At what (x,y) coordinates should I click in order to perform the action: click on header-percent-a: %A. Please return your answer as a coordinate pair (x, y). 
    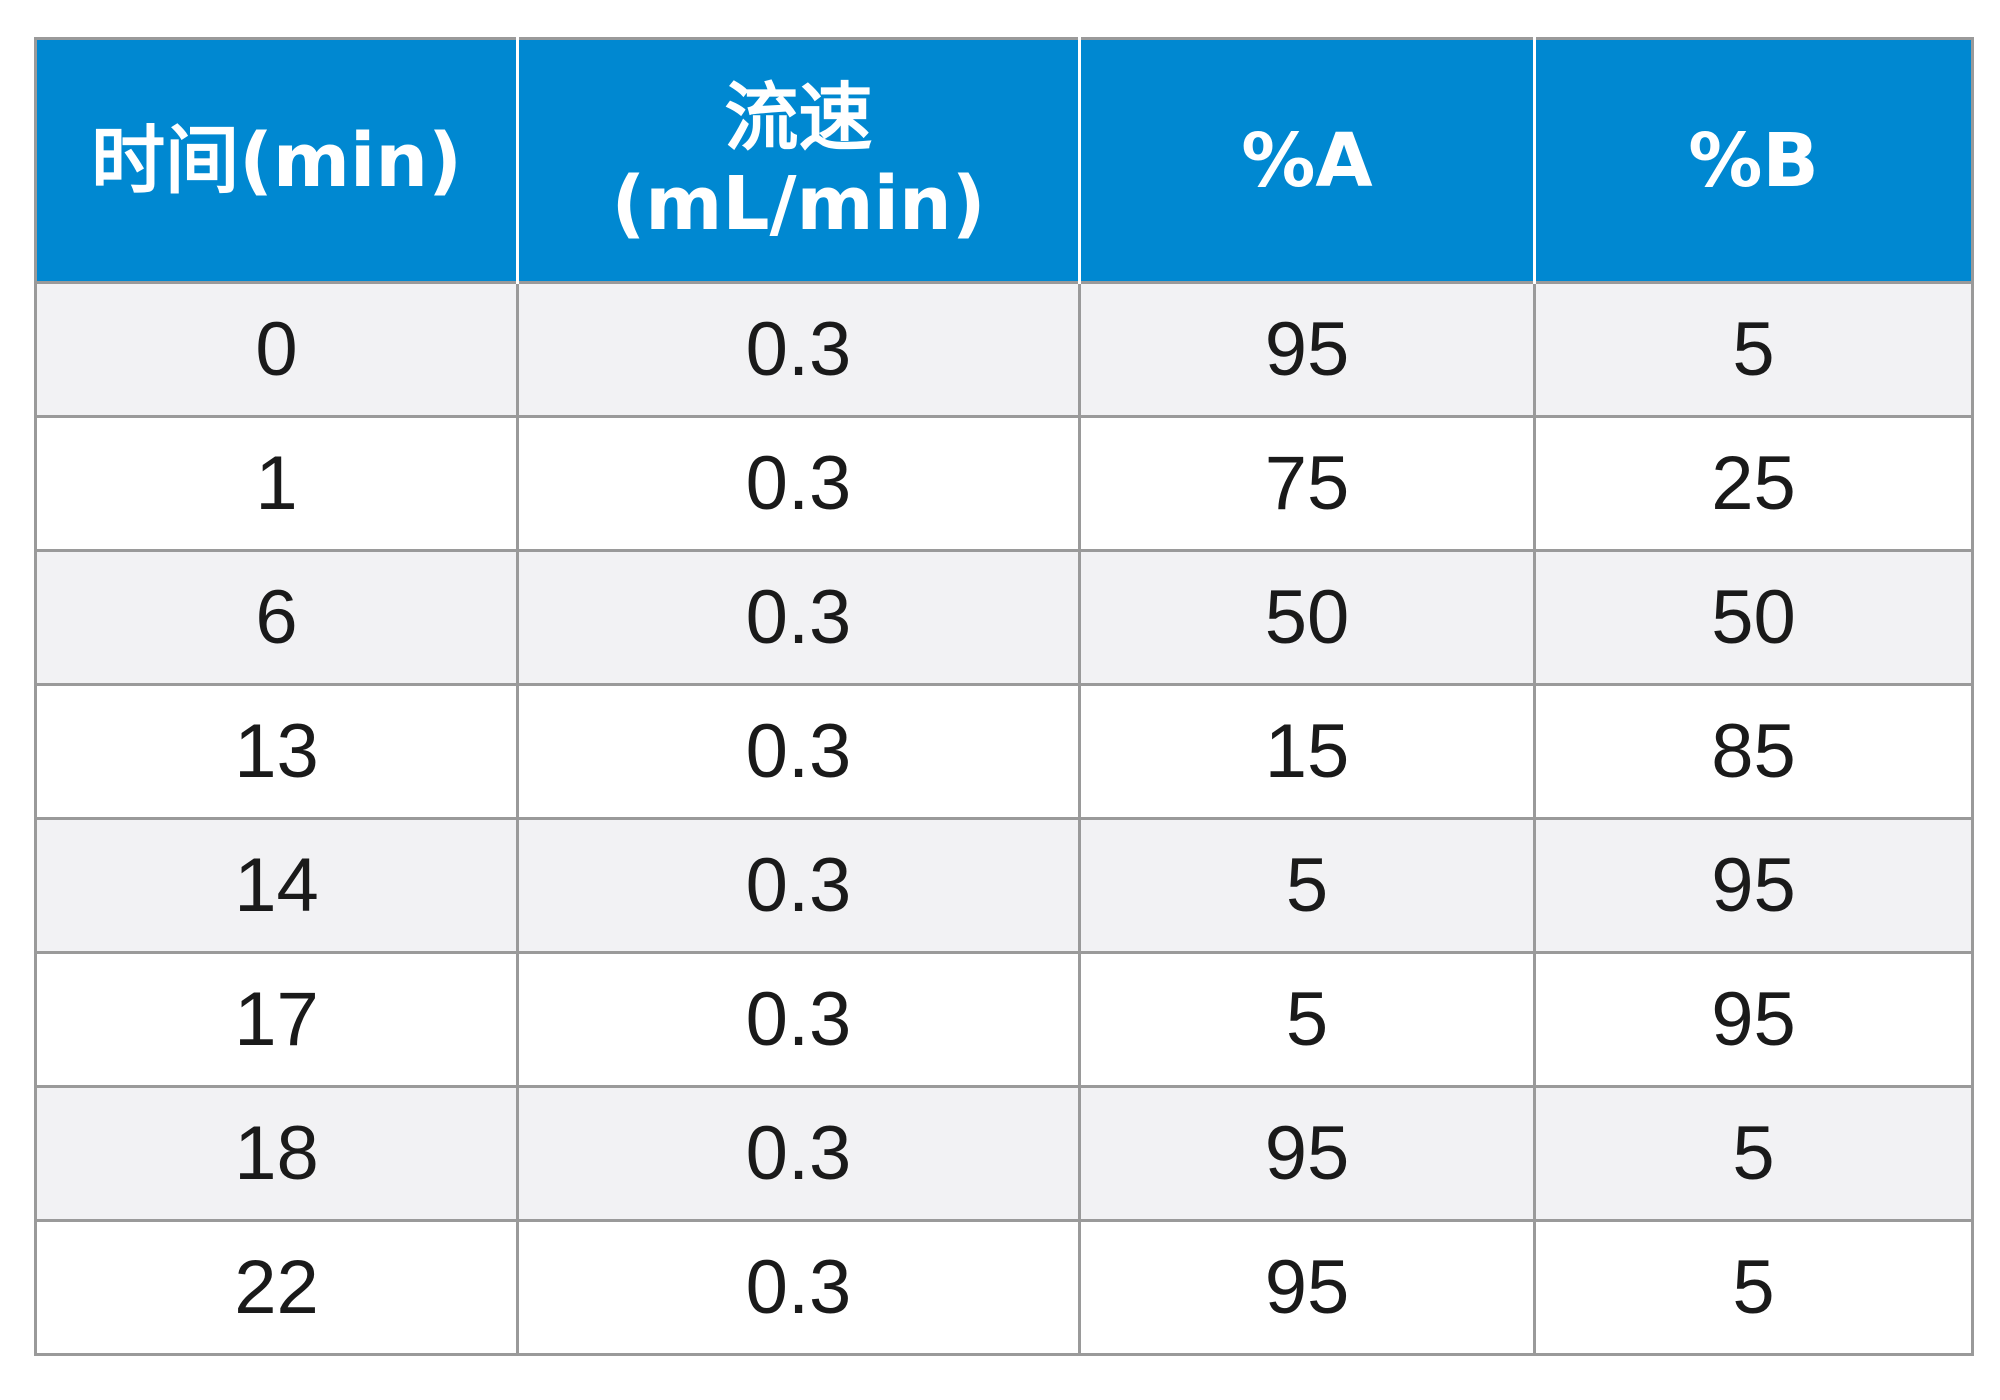
    Looking at the image, I should click on (1307, 160).